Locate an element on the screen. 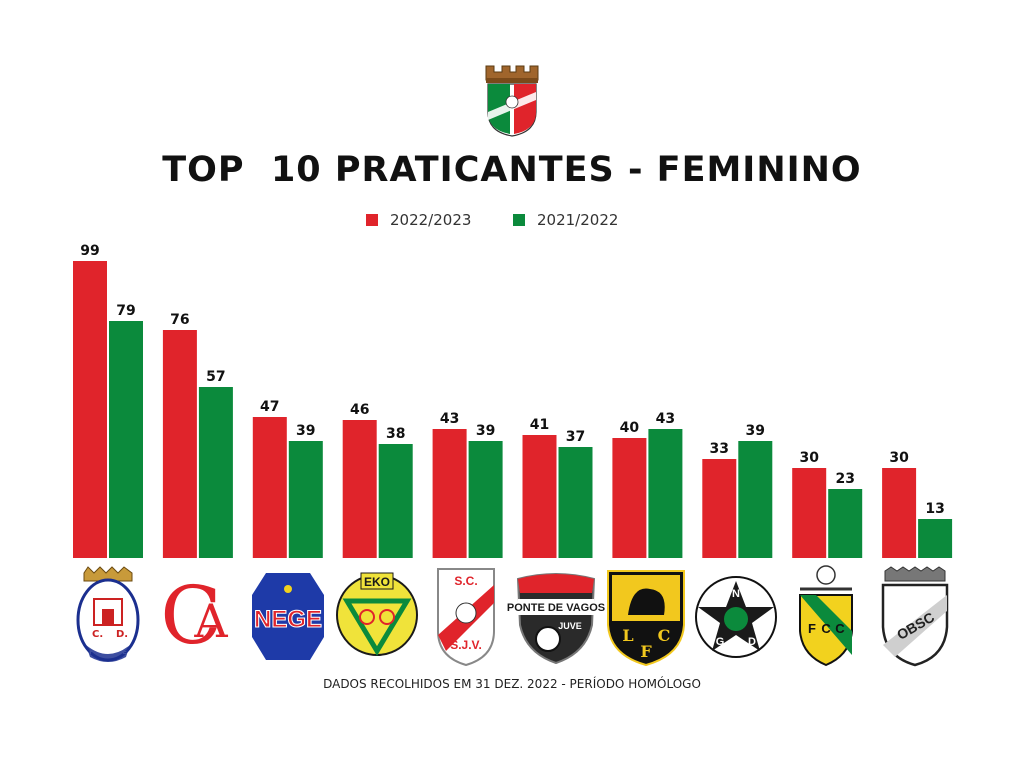 The width and height of the screenshot is (1024, 768). data-label-series-a-7: 40 is located at coordinates (630, 428).